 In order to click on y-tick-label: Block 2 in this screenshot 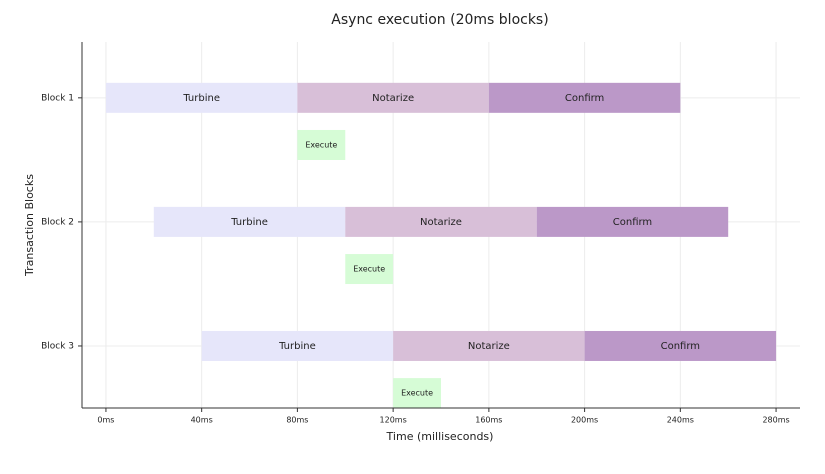, I will do `click(57, 222)`.